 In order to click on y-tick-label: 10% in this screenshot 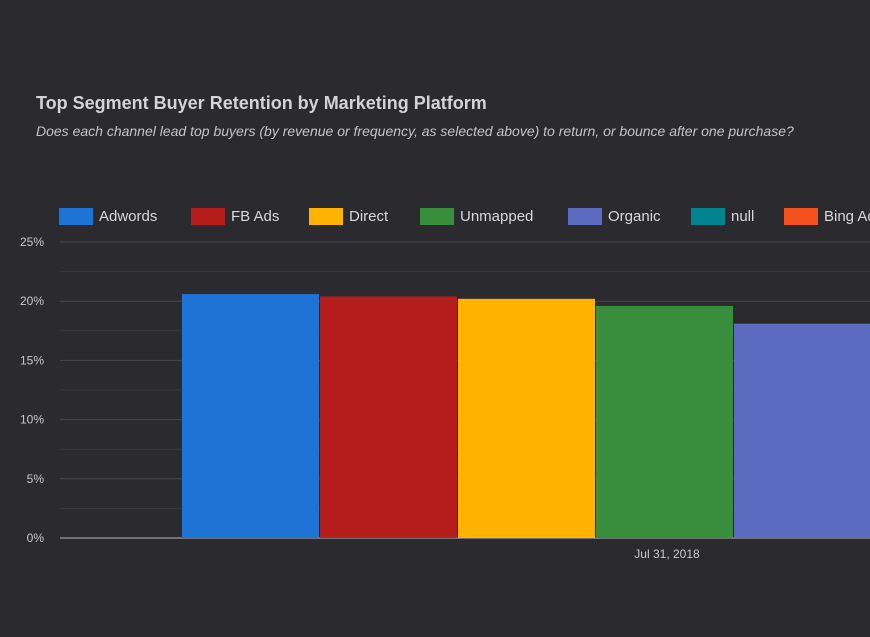, I will do `click(32, 420)`.